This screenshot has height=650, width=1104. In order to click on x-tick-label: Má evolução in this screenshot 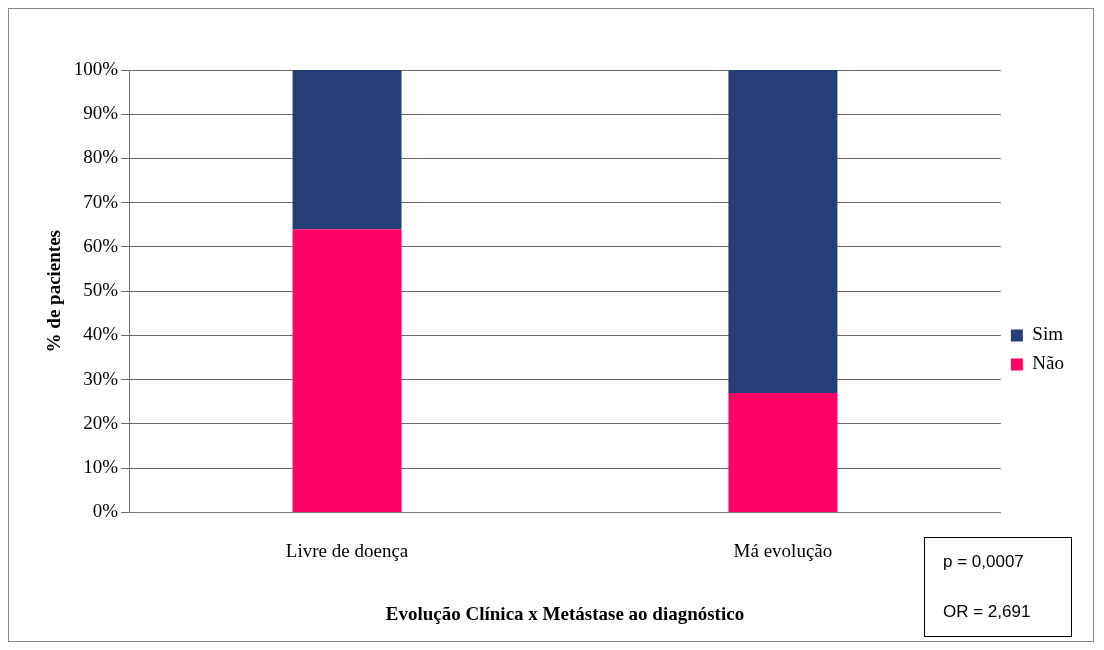, I will do `click(783, 550)`.